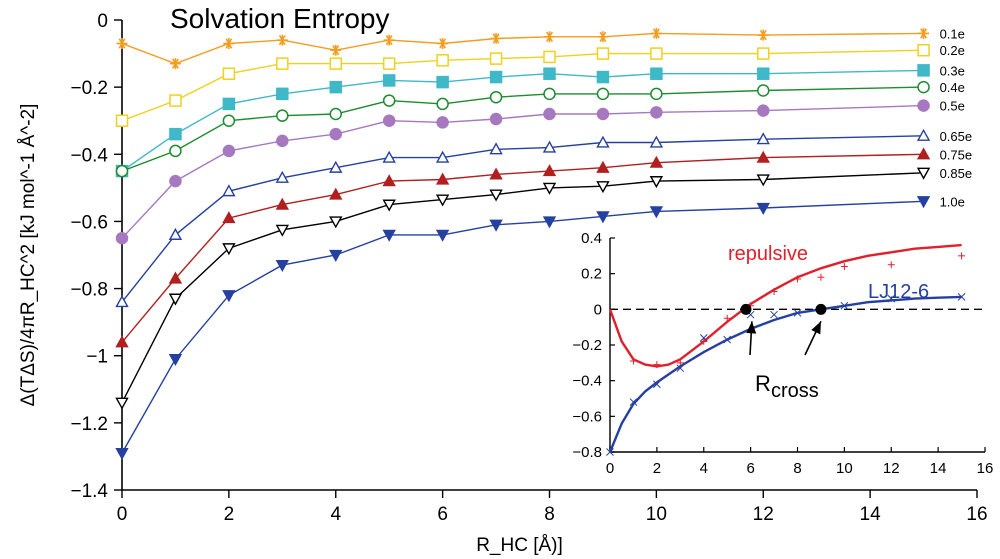 Image resolution: width=1000 pixels, height=559 pixels. What do you see at coordinates (956, 136) in the screenshot?
I see `series-label: 0.65e` at bounding box center [956, 136].